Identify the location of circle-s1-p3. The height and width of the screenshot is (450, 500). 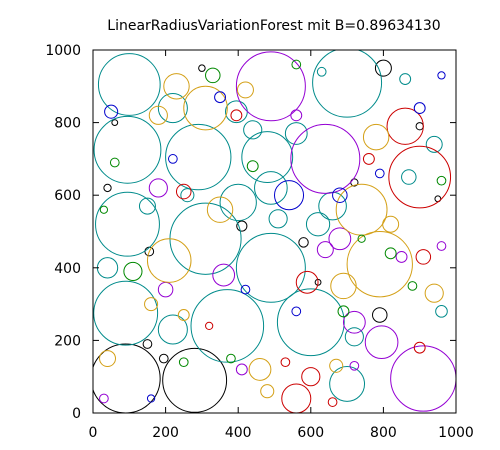
(126, 313).